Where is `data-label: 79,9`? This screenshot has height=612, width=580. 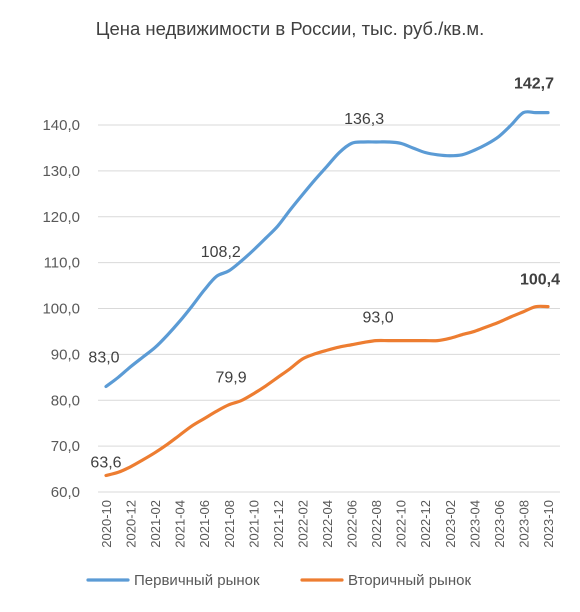
data-label: 79,9 is located at coordinates (230, 378).